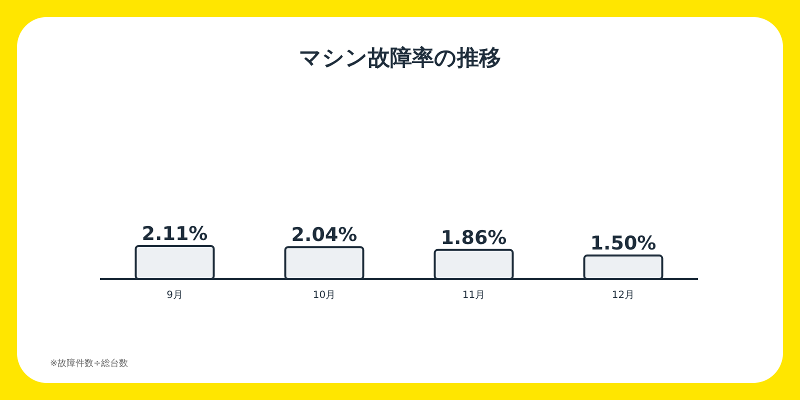 The height and width of the screenshot is (400, 800). What do you see at coordinates (174, 295) in the screenshot?
I see `x-tick-label: 9月` at bounding box center [174, 295].